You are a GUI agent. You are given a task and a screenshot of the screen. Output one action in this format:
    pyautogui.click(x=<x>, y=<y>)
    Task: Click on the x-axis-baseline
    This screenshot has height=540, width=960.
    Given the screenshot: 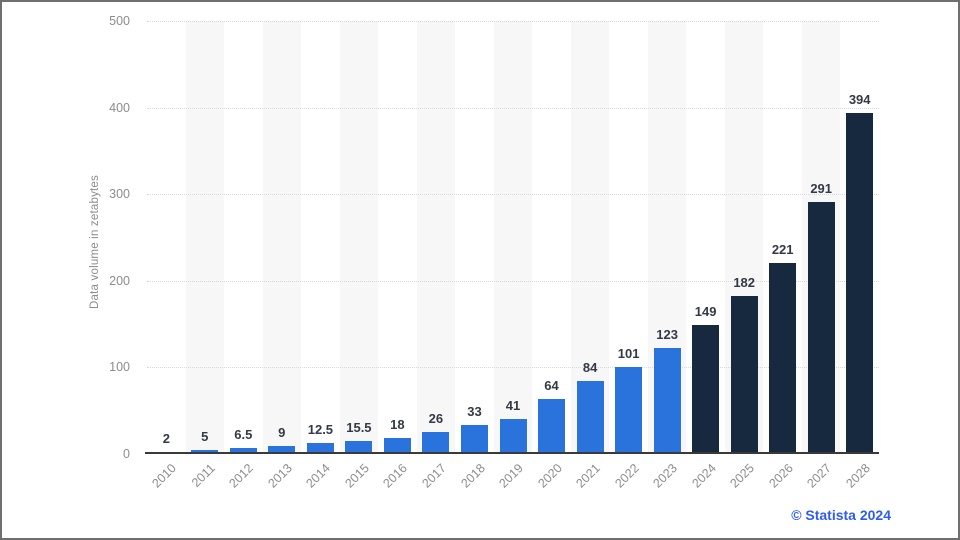 What is the action you would take?
    pyautogui.click(x=512, y=453)
    